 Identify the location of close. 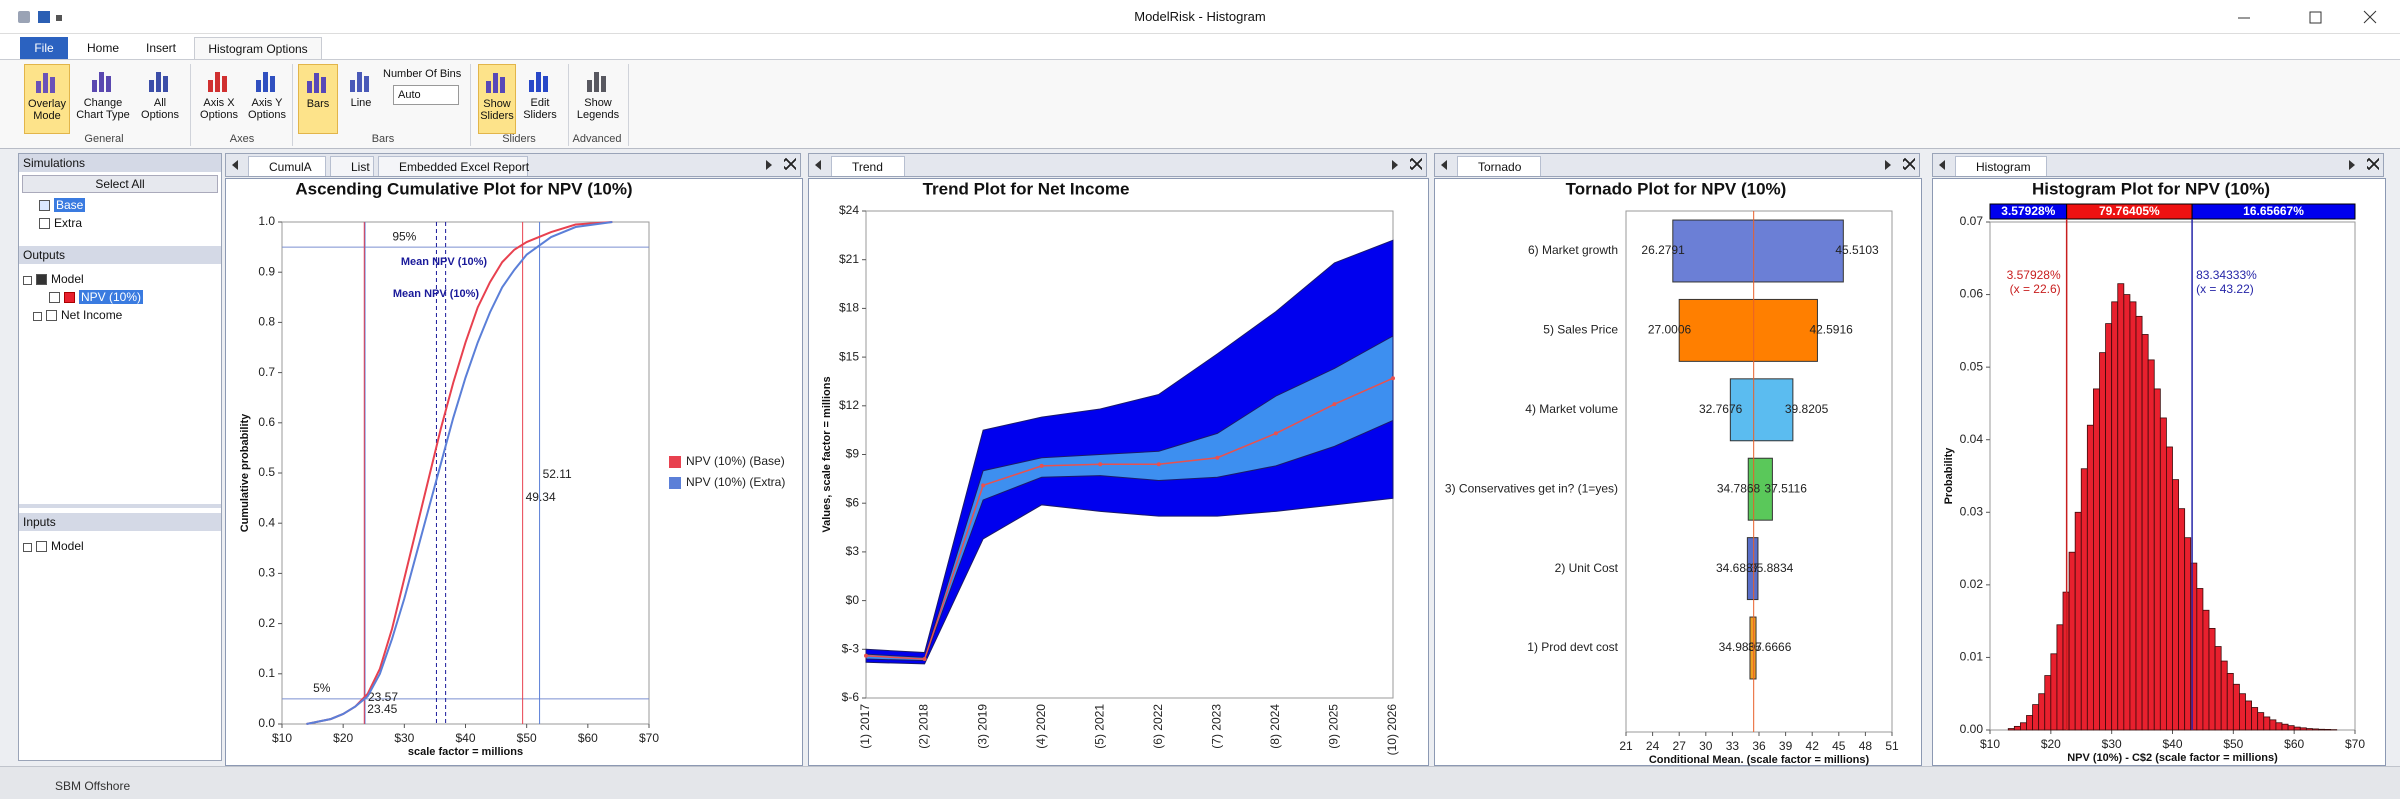
(2370, 17).